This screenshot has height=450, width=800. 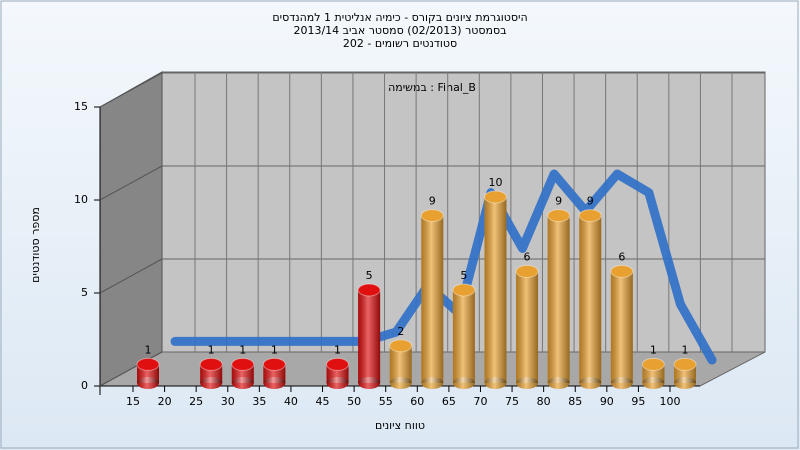 What do you see at coordinates (196, 401) in the screenshot?
I see `x-tick-label: 25` at bounding box center [196, 401].